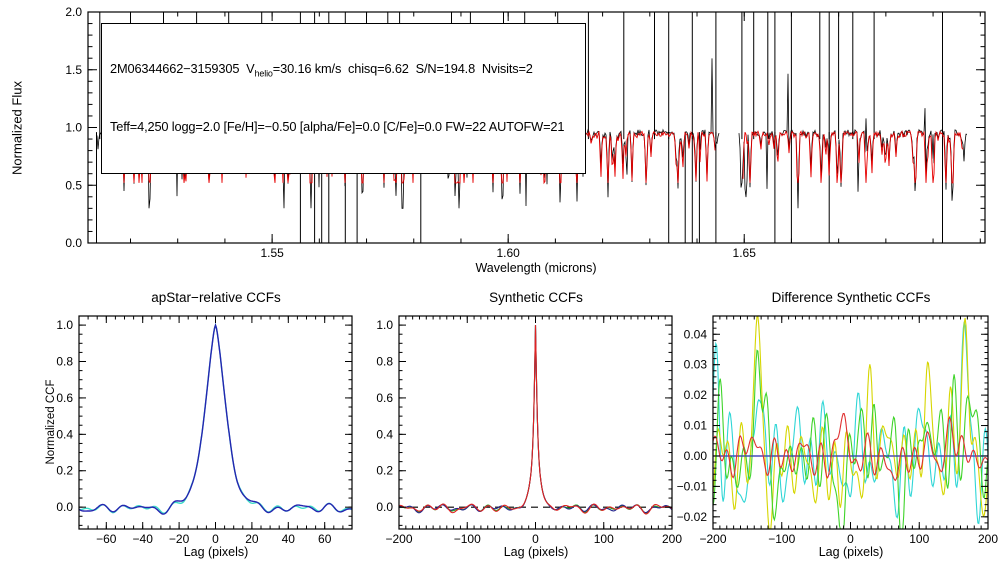  What do you see at coordinates (696, 334) in the screenshot?
I see `y-tick-label: 0.04` at bounding box center [696, 334].